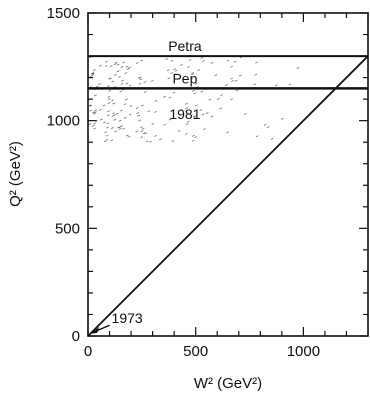 The height and width of the screenshot is (398, 370). I want to click on x-tick-label: 500, so click(195, 351).